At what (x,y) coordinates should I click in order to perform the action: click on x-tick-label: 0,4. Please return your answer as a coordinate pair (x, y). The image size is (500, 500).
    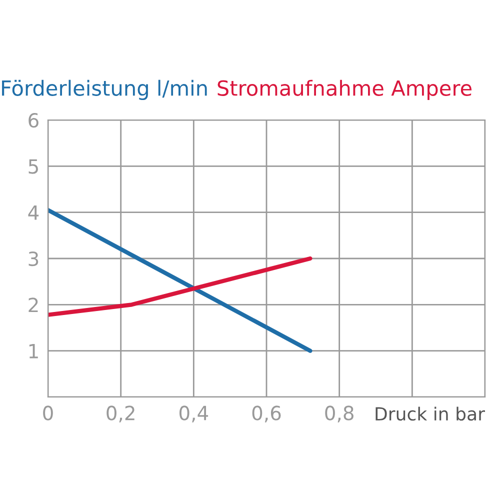
    Looking at the image, I should click on (193, 414).